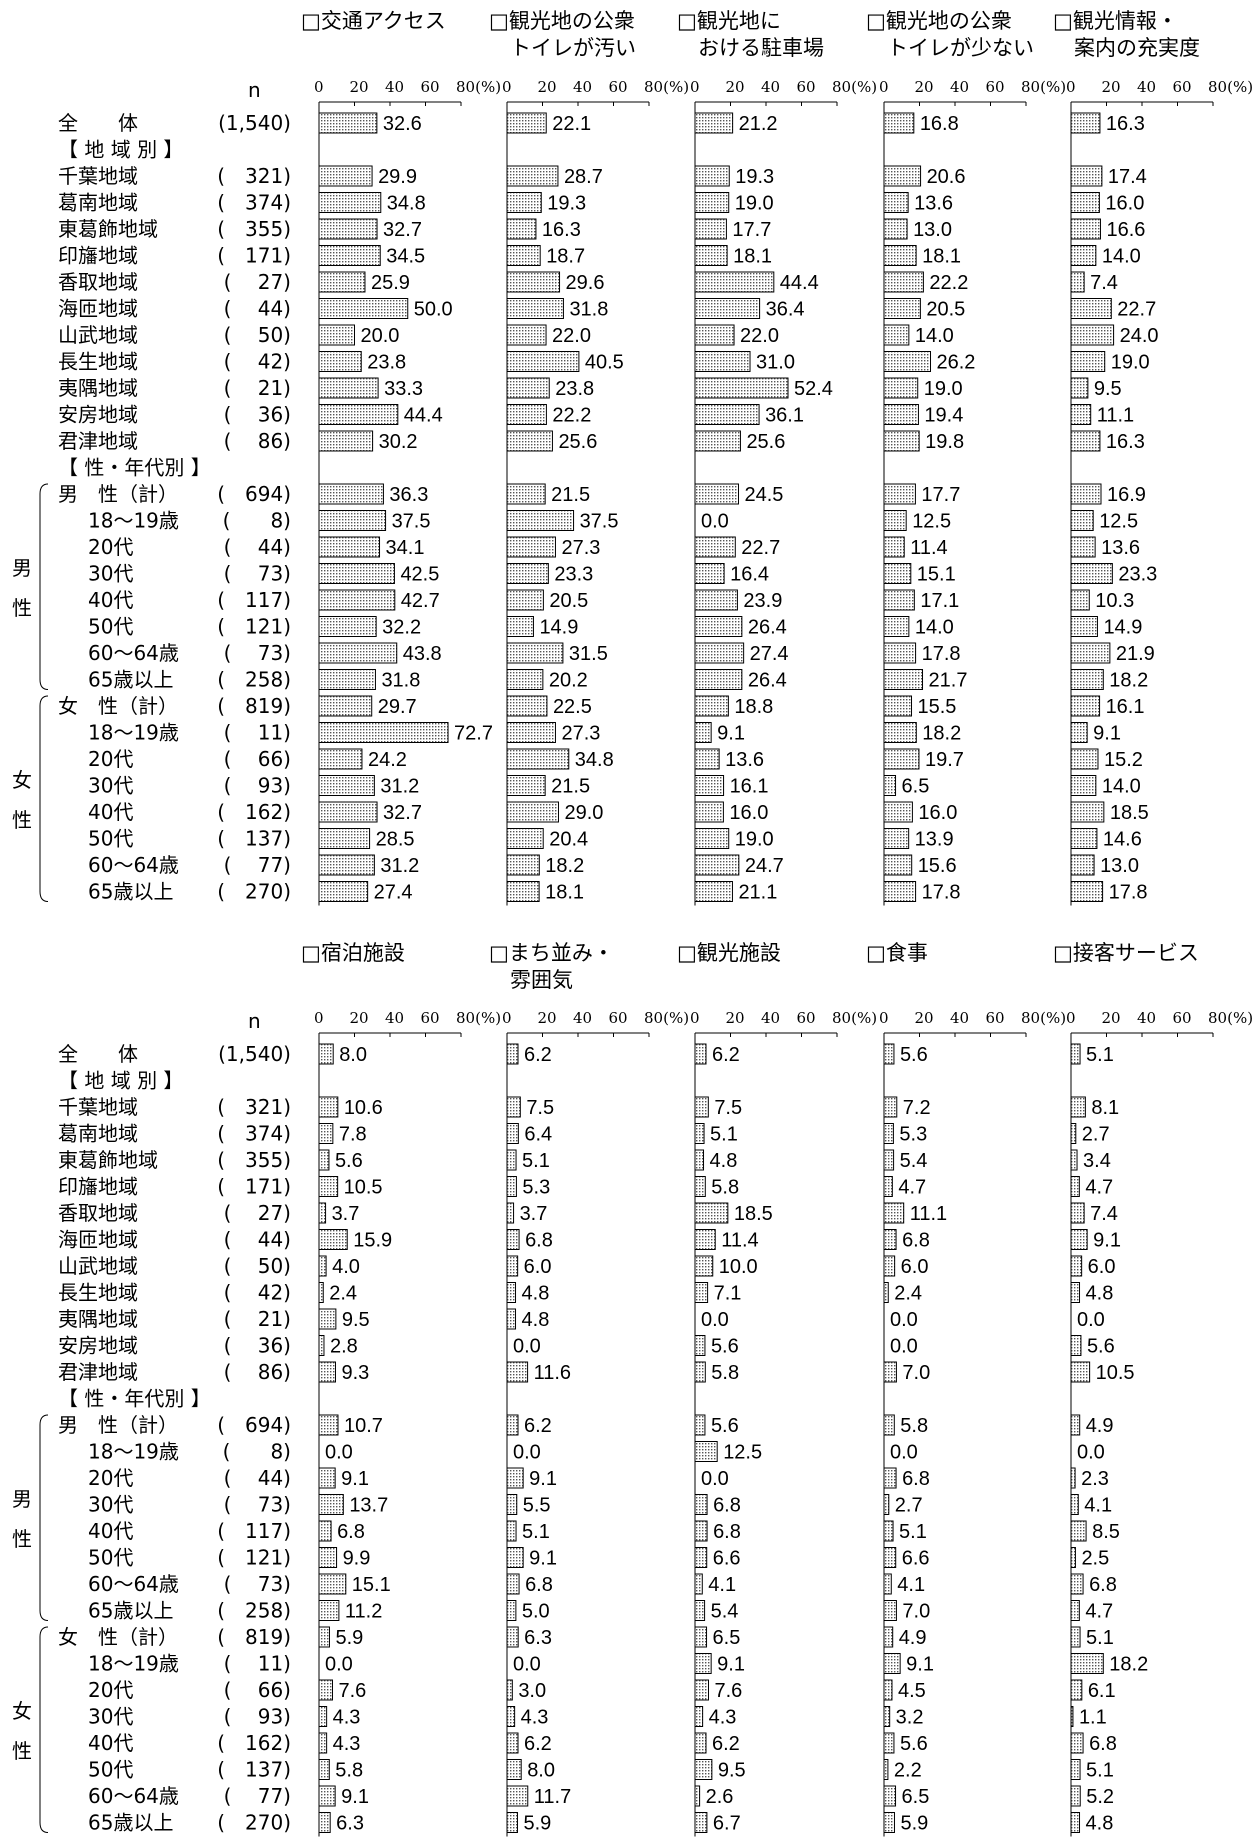 The height and width of the screenshot is (1842, 1255). What do you see at coordinates (537, 1824) in the screenshot?
I see `value-label: 5.9` at bounding box center [537, 1824].